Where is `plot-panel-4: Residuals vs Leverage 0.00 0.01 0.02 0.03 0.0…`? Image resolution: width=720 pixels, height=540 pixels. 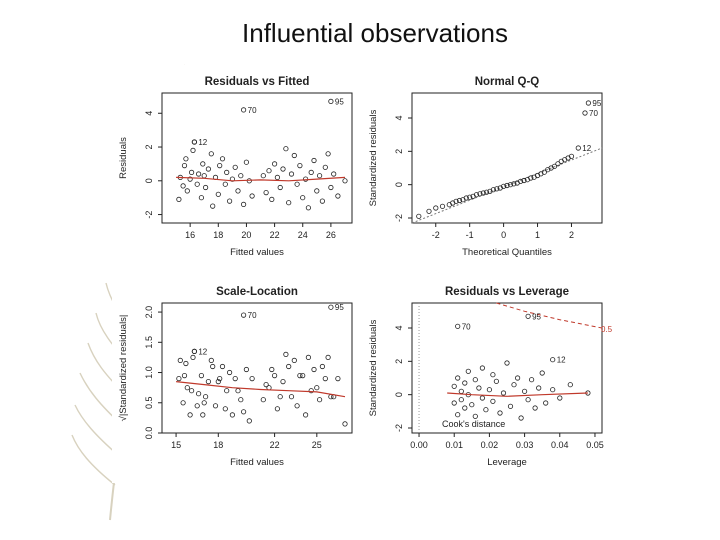
plot-panel-4: Residuals vs Leverage 0.00 0.01 0.02 0.03 0.0… is located at coordinates (490, 377).